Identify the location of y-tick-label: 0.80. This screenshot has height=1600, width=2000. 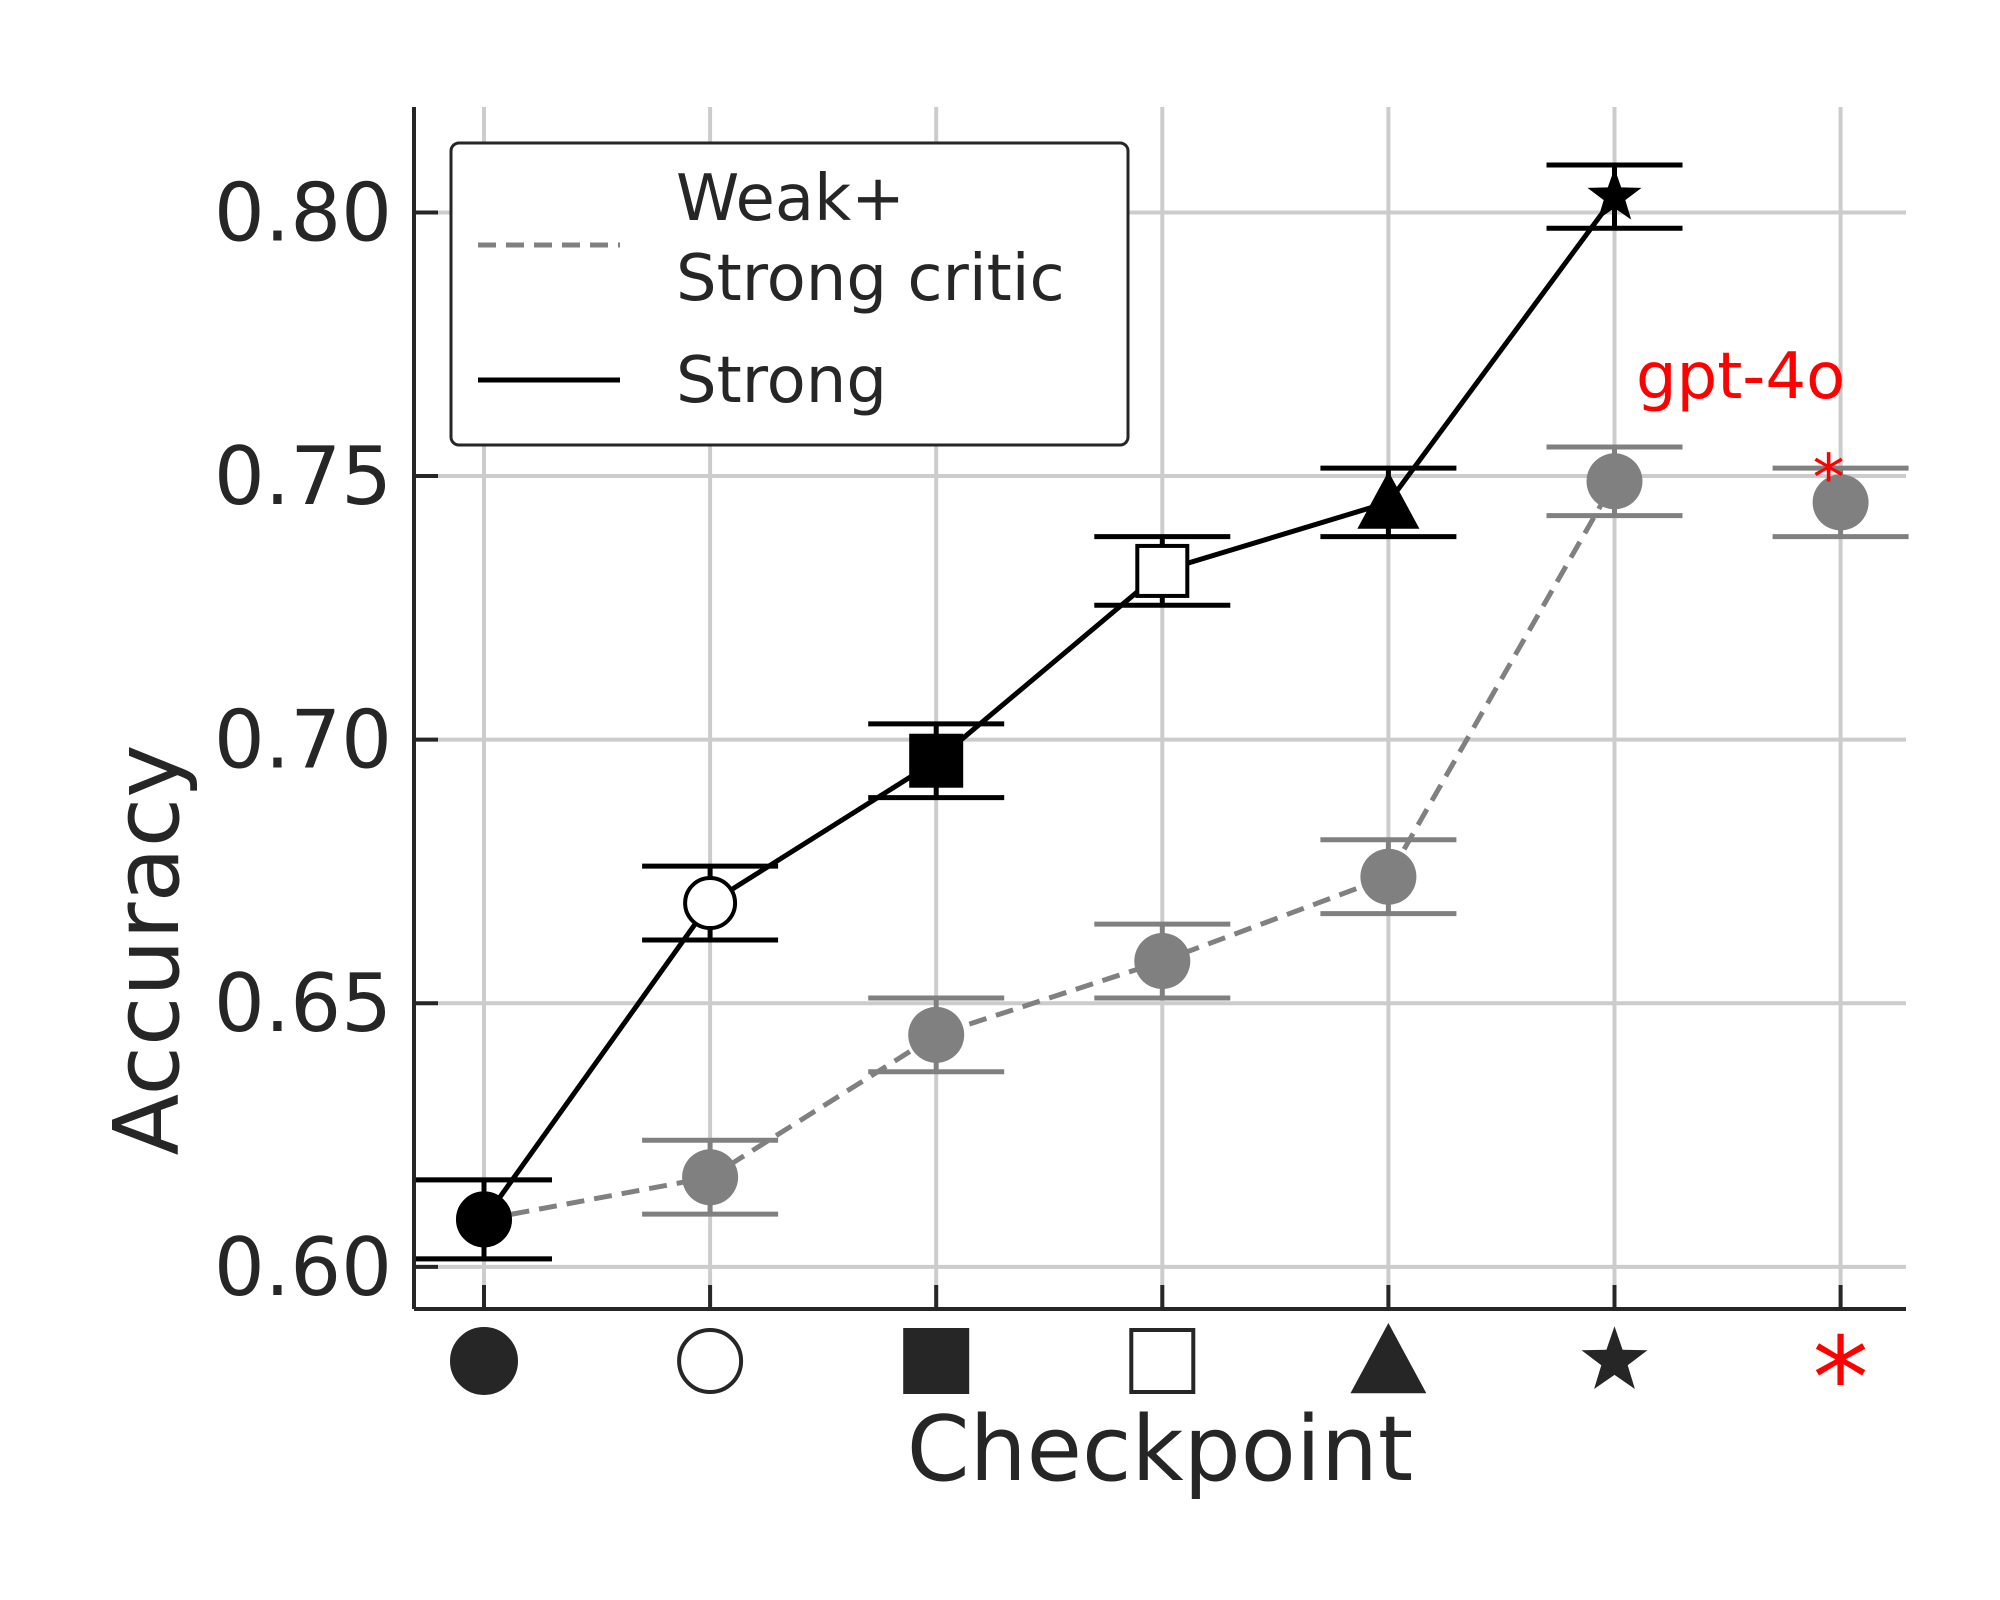
(303, 212).